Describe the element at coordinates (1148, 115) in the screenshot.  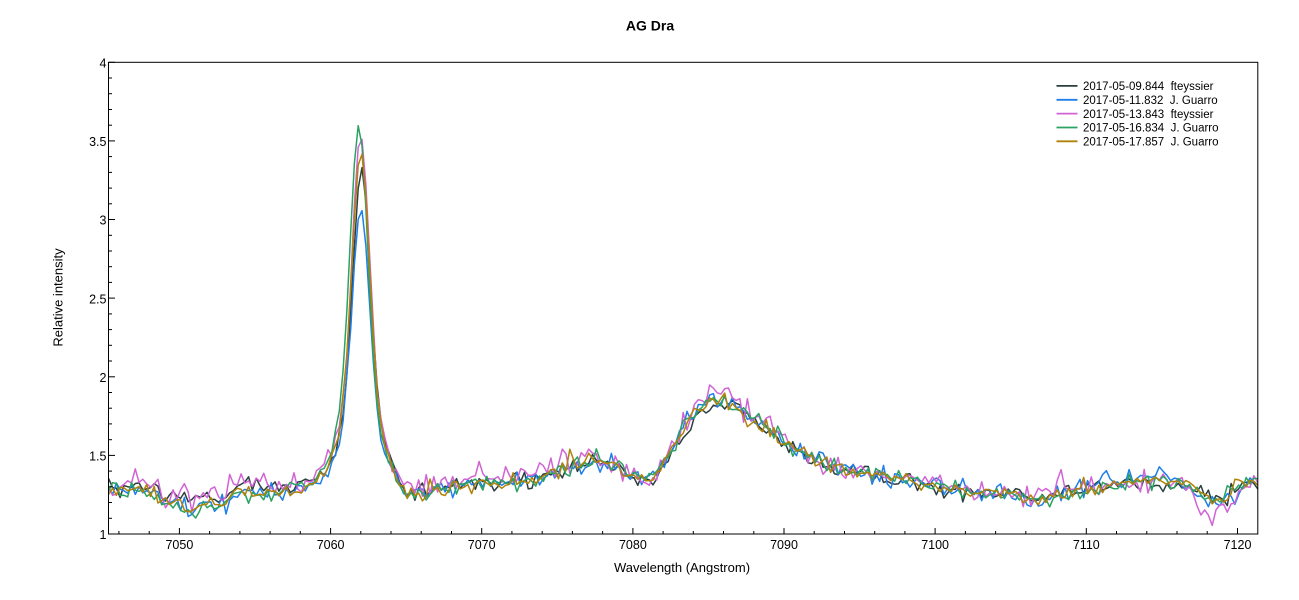
I see `svg-text: 2017-05-13.843 fteyssier` at that location.